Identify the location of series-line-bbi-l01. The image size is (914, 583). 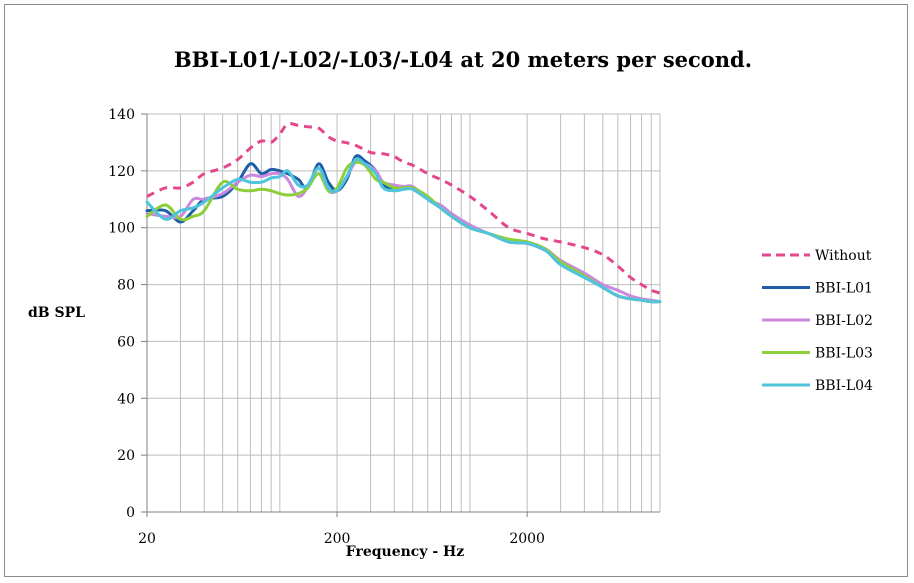
(403, 229).